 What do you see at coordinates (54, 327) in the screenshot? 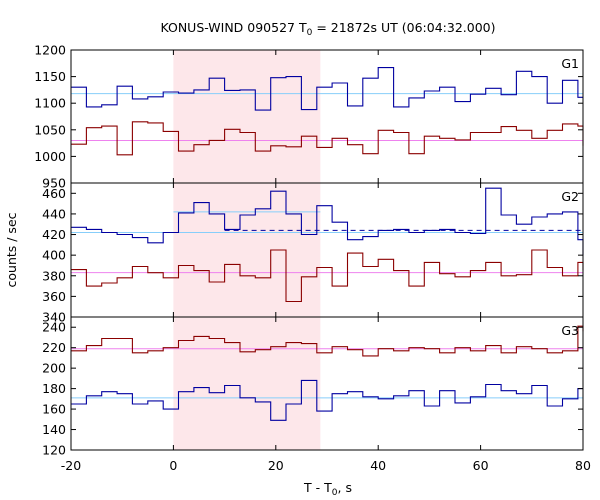
I see `y-tick-label: 240` at bounding box center [54, 327].